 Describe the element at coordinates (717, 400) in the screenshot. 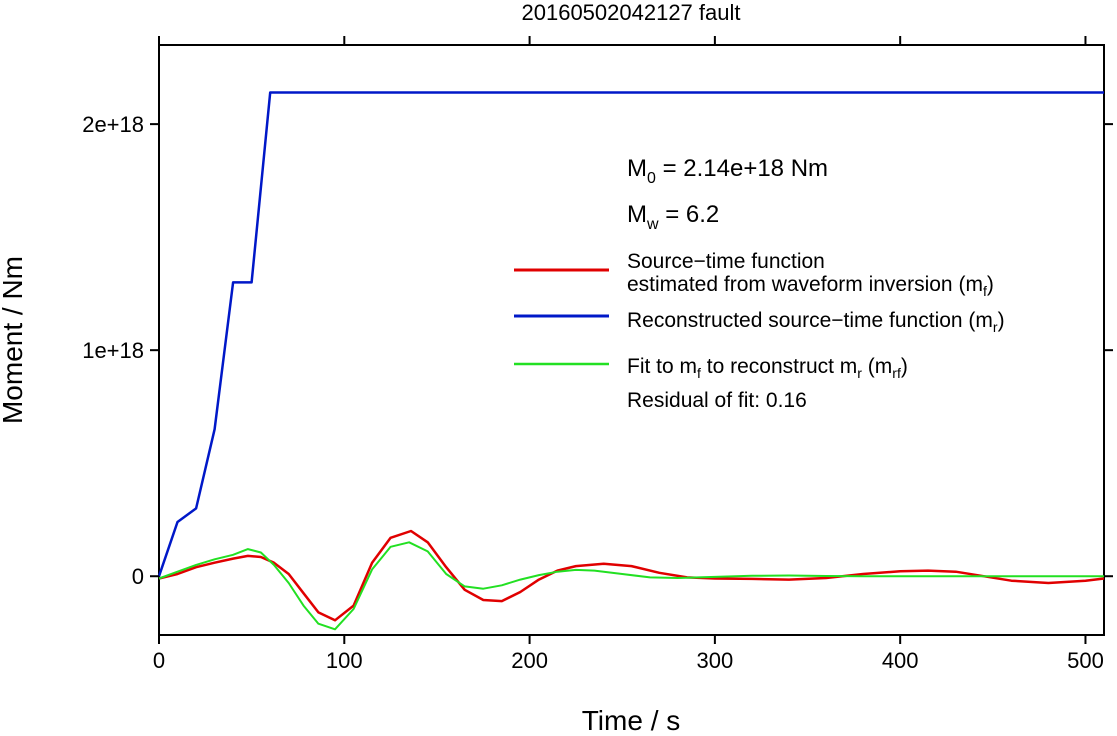

I see `annotation-residual: Residual of fit: 0.16` at that location.